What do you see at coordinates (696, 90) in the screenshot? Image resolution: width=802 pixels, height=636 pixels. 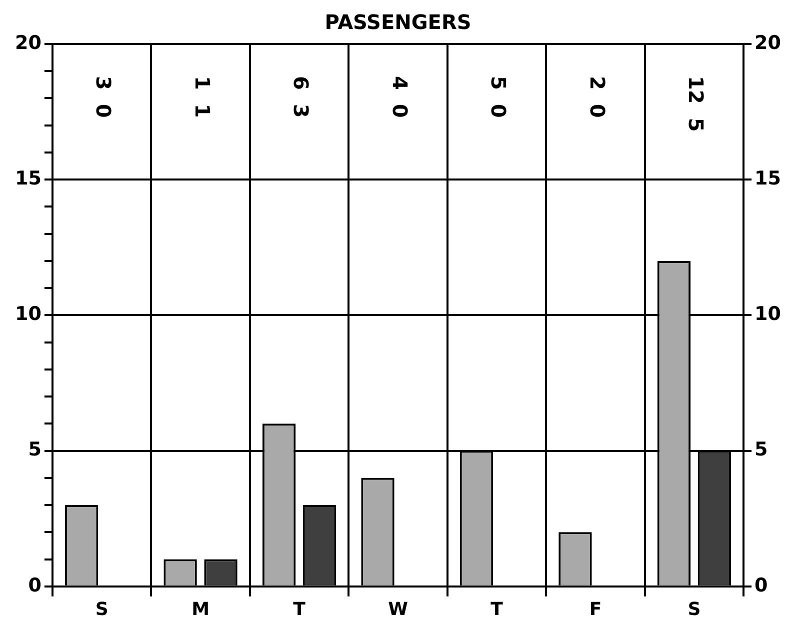 I see `annotation: 12` at bounding box center [696, 90].